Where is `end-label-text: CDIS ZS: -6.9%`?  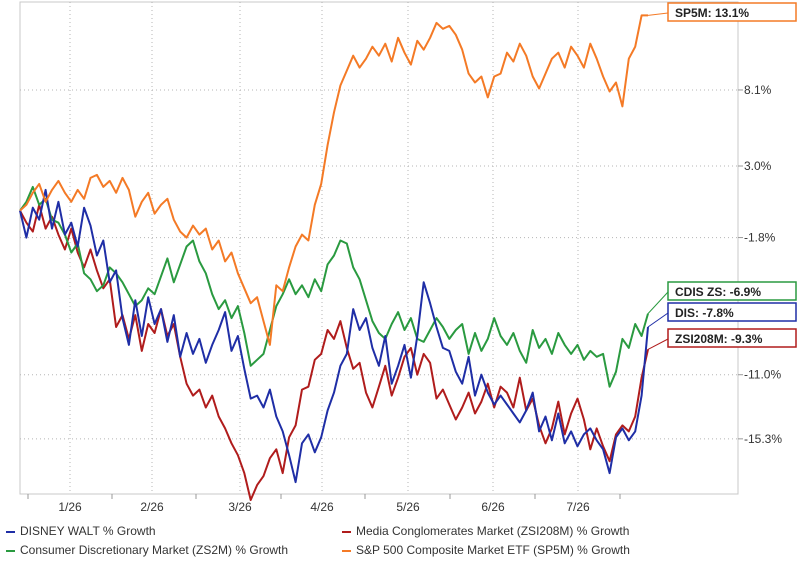
end-label-text: CDIS ZS: -6.9% is located at coordinates (718, 292).